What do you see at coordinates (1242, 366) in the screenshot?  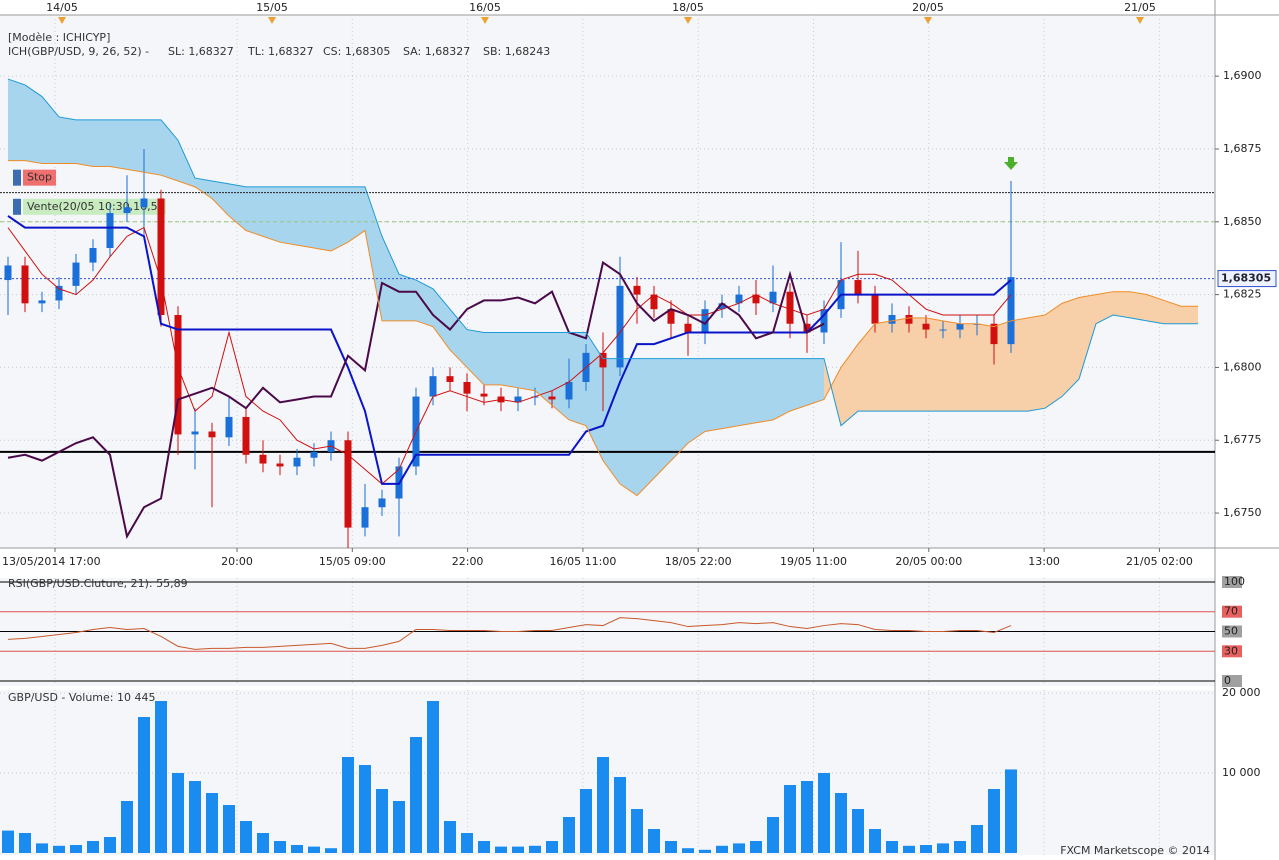 I see `y-tick-label: 1,6800` at bounding box center [1242, 366].